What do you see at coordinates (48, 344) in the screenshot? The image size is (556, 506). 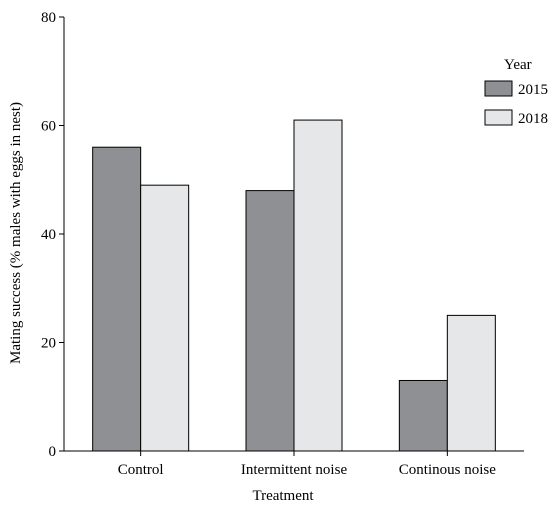 I see `y-tick-label: 20` at bounding box center [48, 344].